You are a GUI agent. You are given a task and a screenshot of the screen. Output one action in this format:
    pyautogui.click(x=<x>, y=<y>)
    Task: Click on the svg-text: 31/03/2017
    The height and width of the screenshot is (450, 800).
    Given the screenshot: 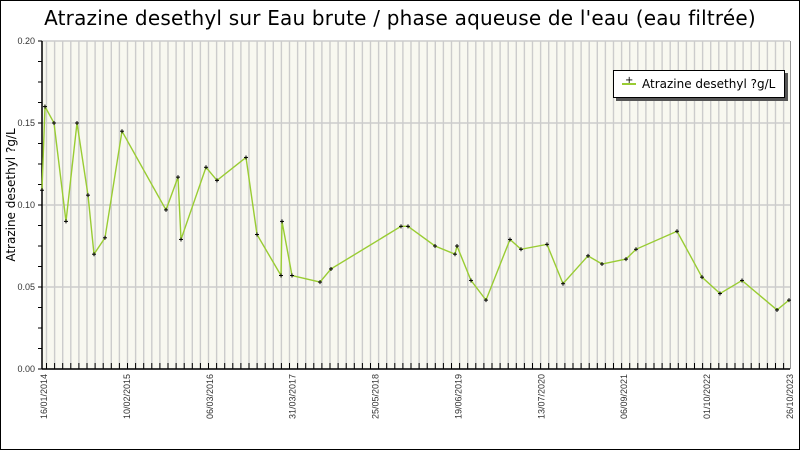 What is the action you would take?
    pyautogui.click(x=293, y=396)
    